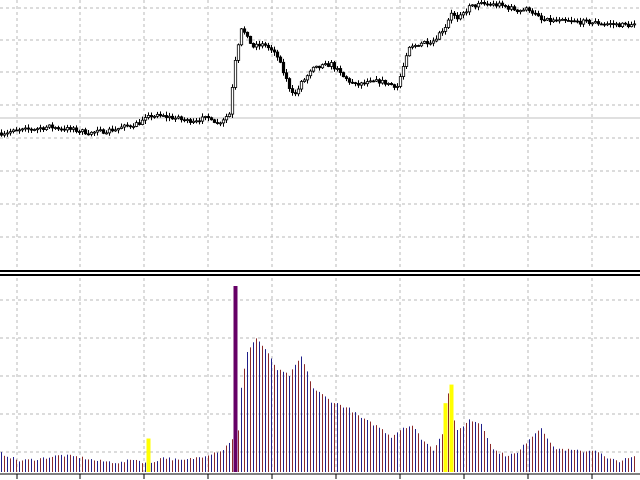 The image size is (640, 480). I want to click on panel-separator-bottom, so click(320, 275).